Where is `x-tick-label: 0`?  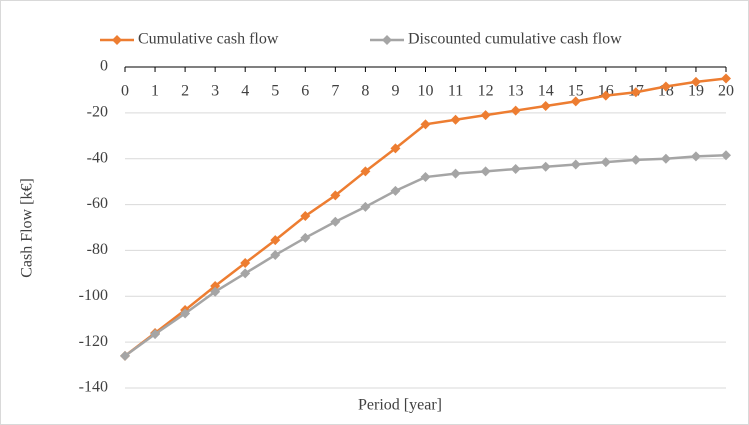 x-tick-label: 0 is located at coordinates (125, 91).